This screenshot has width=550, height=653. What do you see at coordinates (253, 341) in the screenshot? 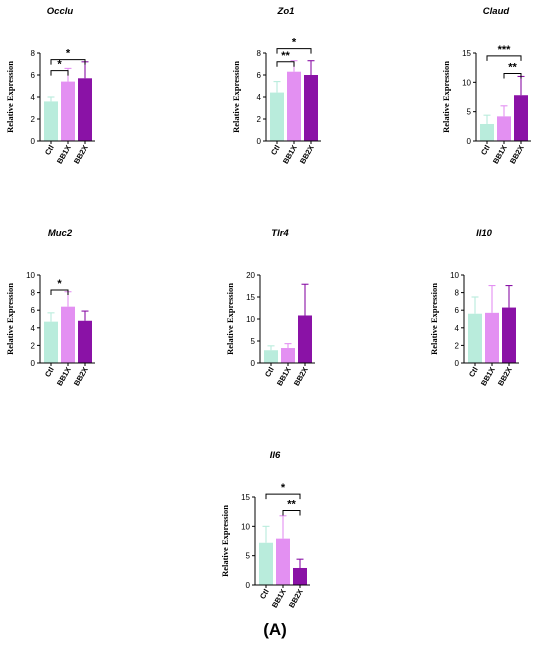
I see `chart-tlr4-ytick-label-1: 5` at bounding box center [253, 341].